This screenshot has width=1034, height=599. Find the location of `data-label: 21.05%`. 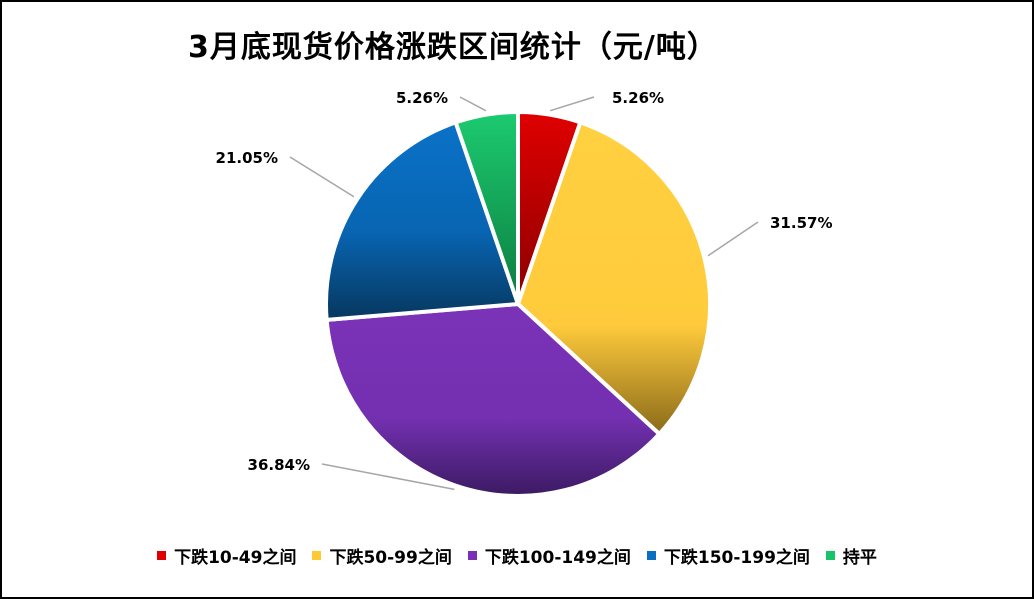

data-label: 21.05% is located at coordinates (247, 158).